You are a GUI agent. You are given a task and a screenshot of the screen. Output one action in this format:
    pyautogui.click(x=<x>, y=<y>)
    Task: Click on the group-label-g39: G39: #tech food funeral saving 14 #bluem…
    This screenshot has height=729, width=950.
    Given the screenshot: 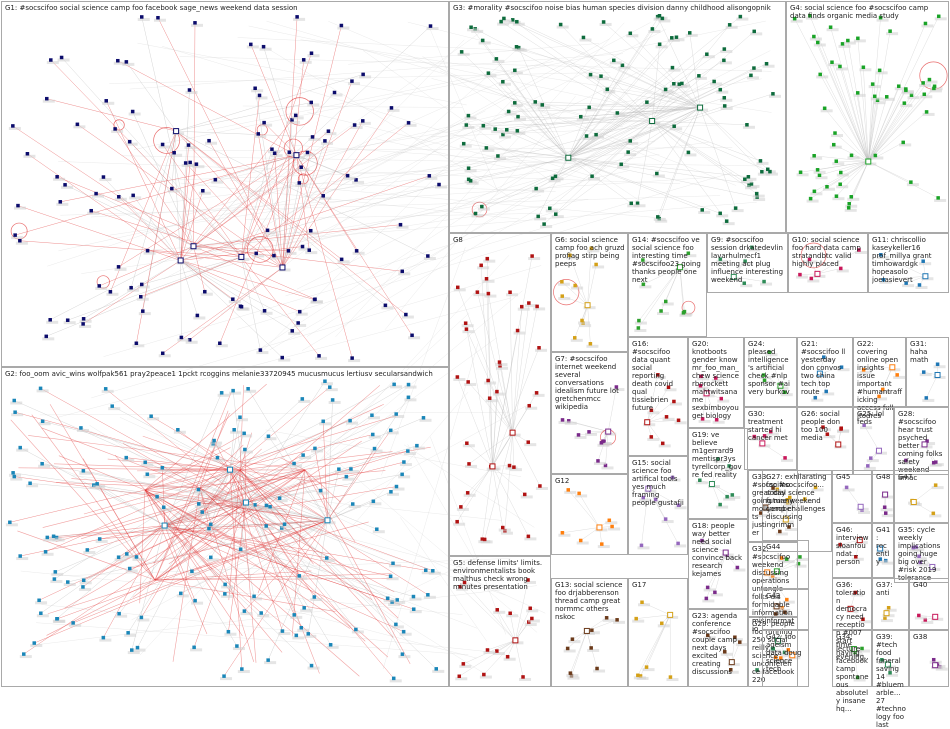 What is the action you would take?
    pyautogui.click(x=891, y=681)
    